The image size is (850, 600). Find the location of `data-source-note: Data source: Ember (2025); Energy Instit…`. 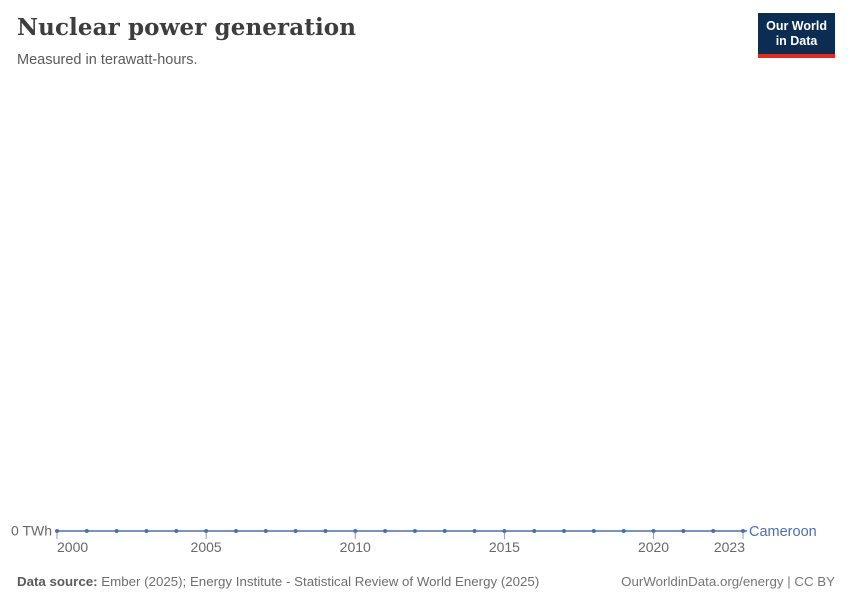

data-source-note: Data source: Ember (2025); Energy Instit… is located at coordinates (278, 581).